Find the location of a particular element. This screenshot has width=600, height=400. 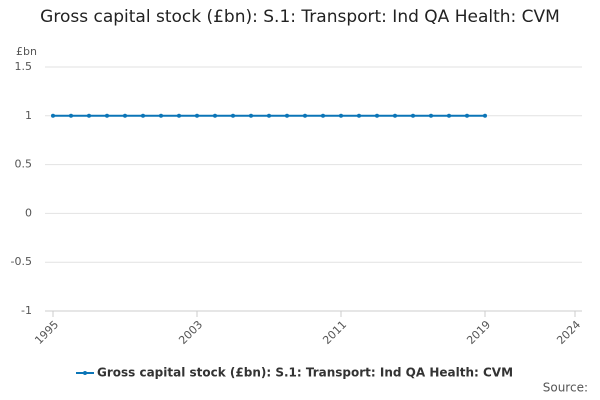

y-axis-label: £bn is located at coordinates (26, 51).